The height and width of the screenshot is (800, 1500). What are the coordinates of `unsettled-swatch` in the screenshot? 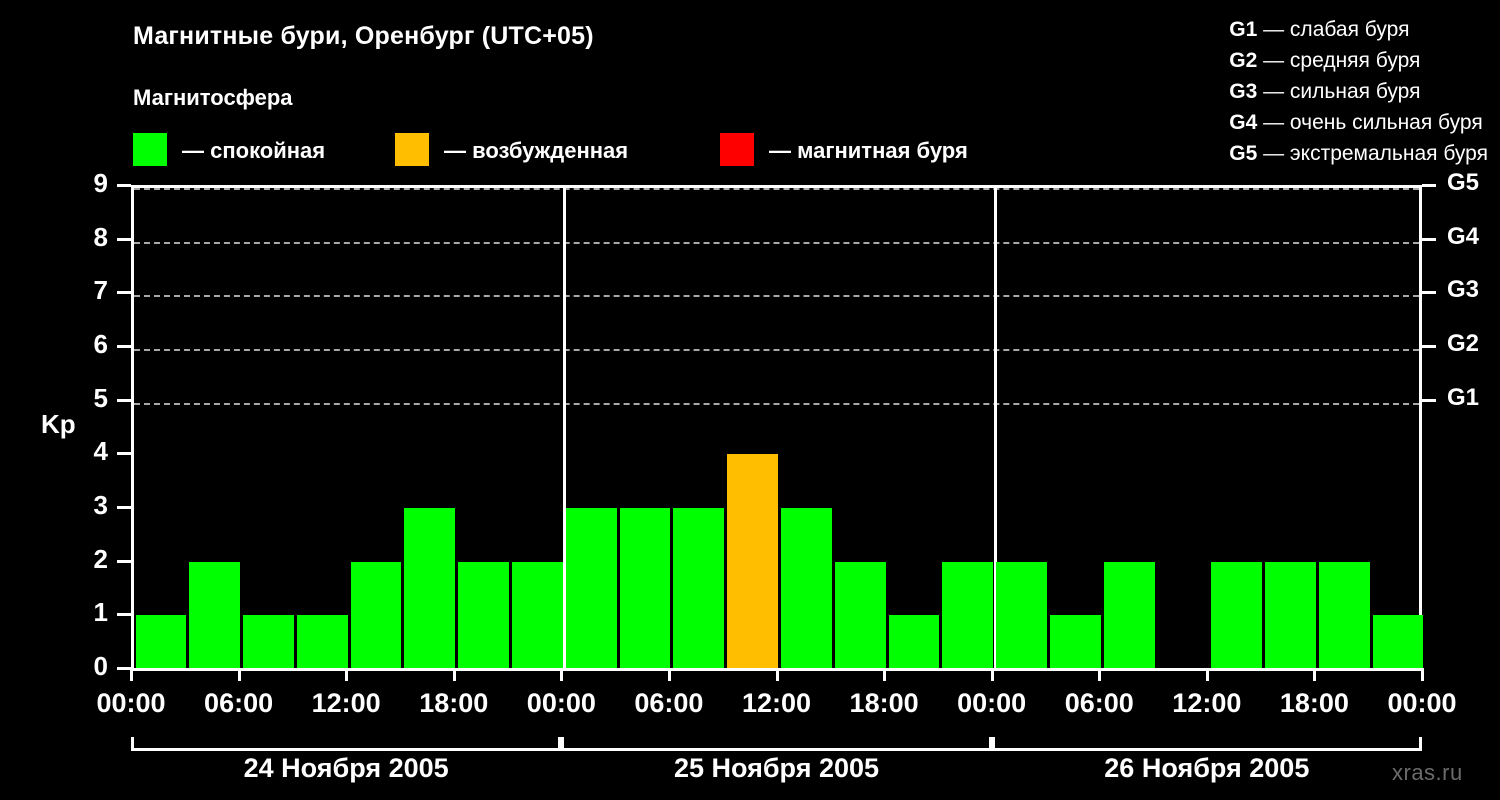 It's located at (412, 149).